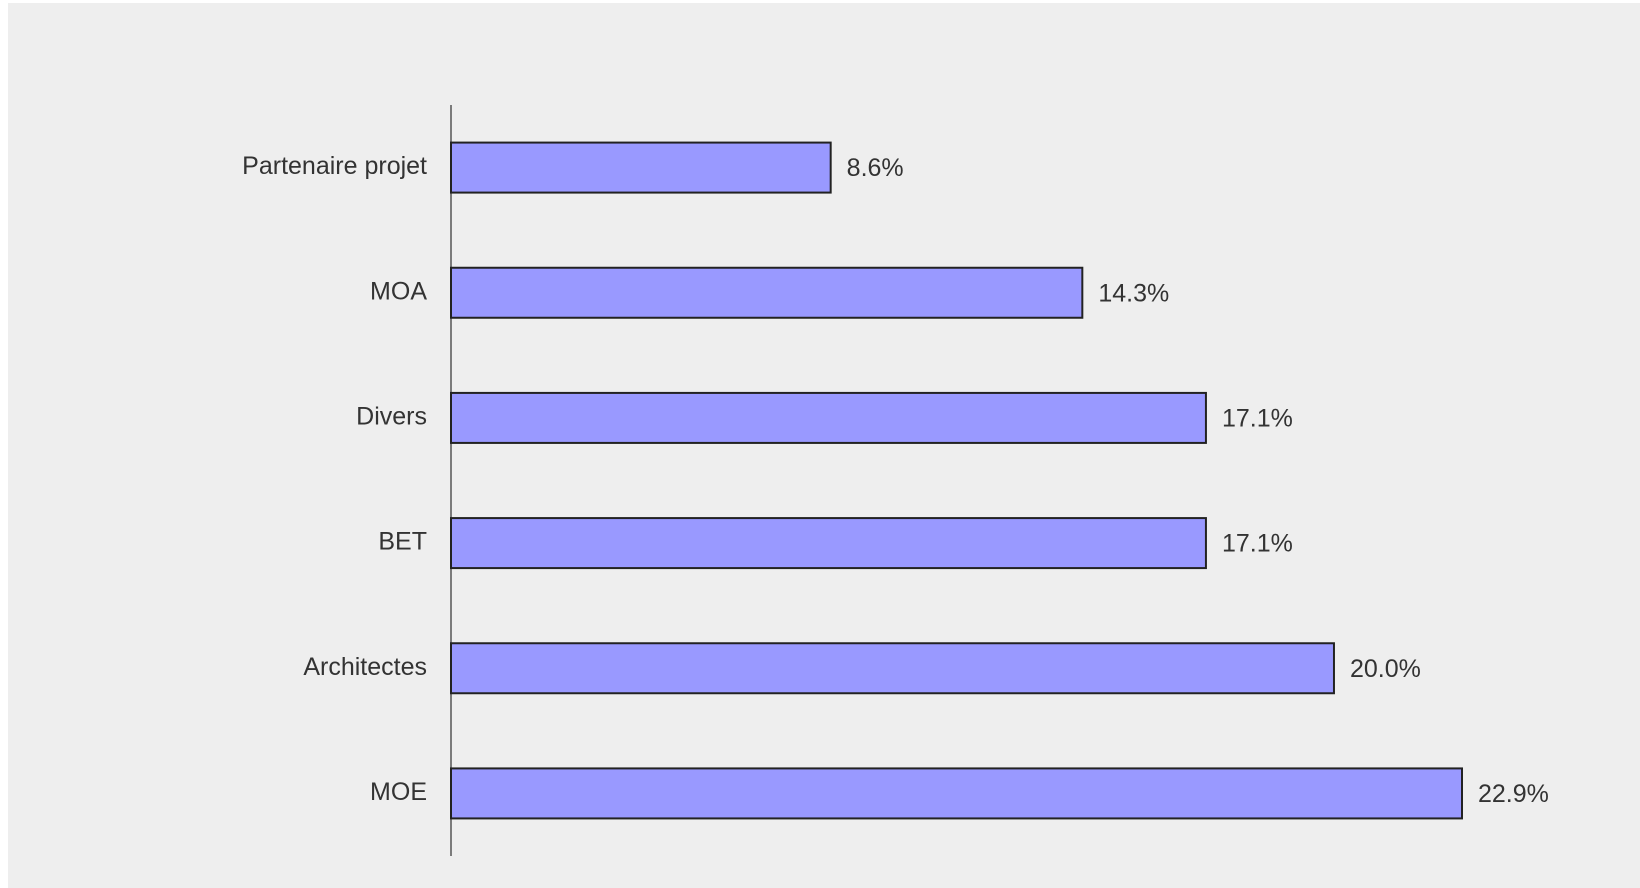  What do you see at coordinates (1513, 794) in the screenshot?
I see `value-label: 22.9%` at bounding box center [1513, 794].